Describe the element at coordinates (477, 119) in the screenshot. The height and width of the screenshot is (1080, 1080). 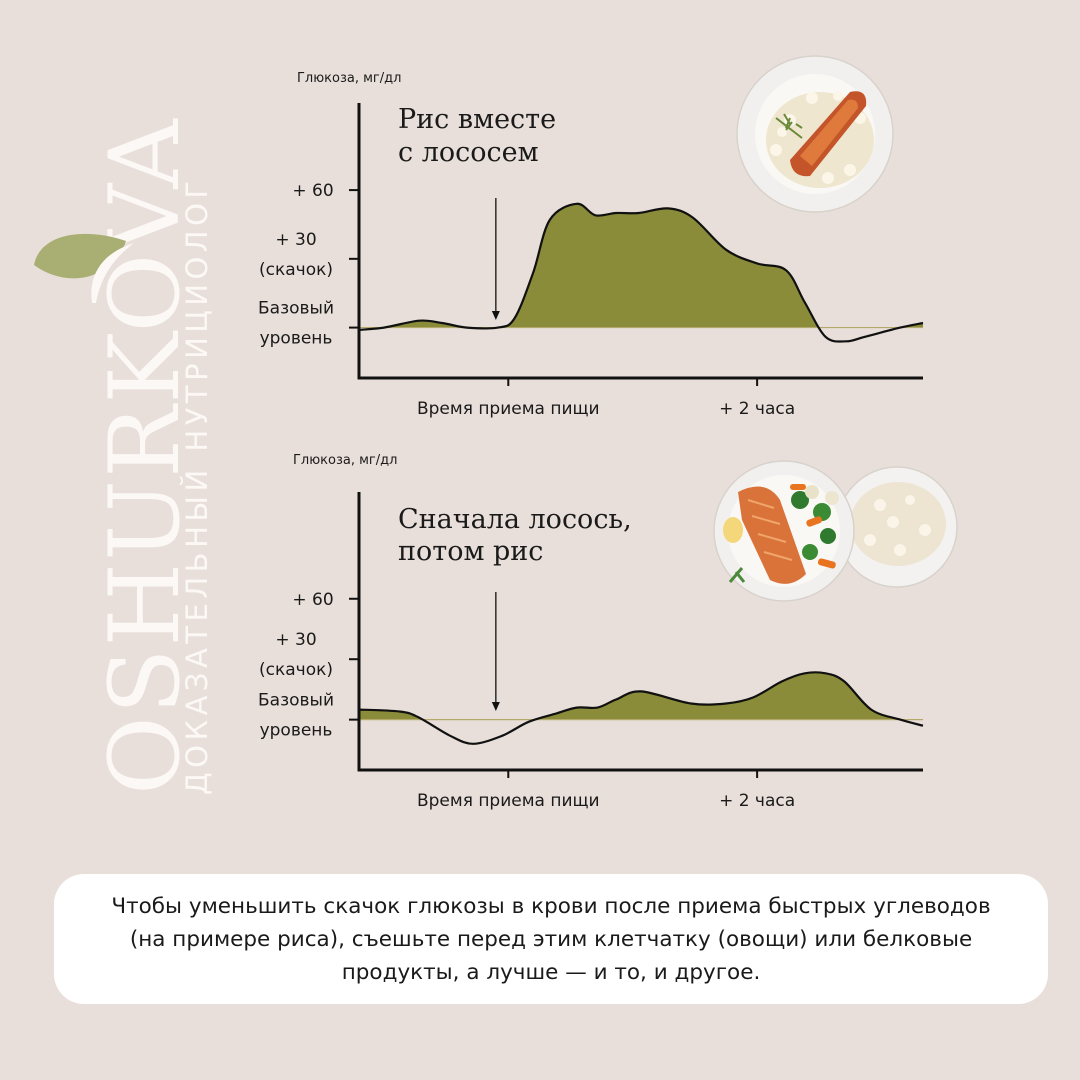
I see `chart-title-line-1: Рис вместе` at that location.